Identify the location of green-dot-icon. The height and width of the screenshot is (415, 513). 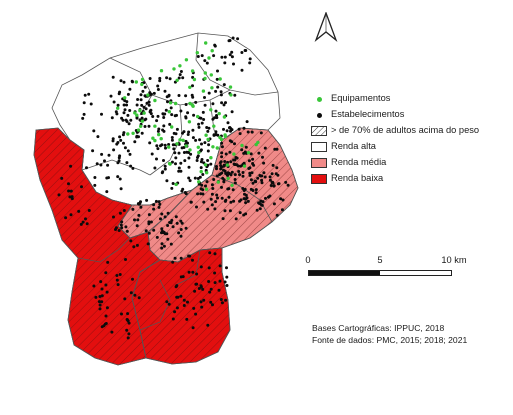
(319, 99).